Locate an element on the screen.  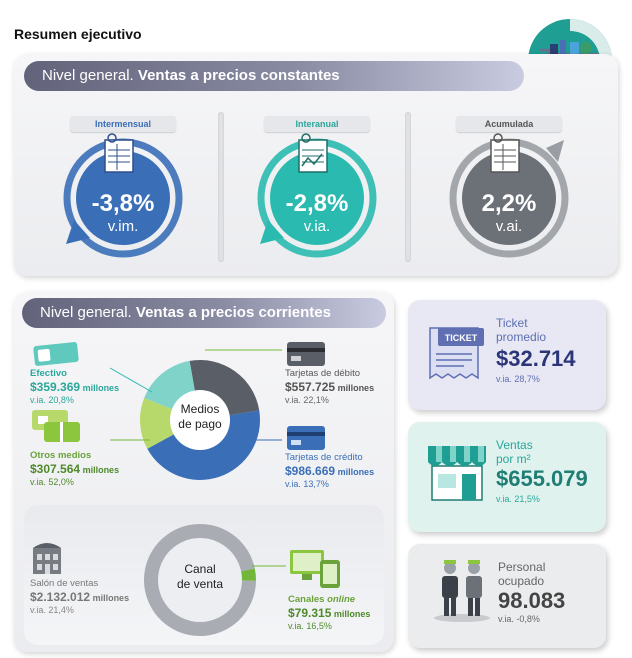
sales-per-m2-label: Ventas por m² is located at coordinates (514, 452).